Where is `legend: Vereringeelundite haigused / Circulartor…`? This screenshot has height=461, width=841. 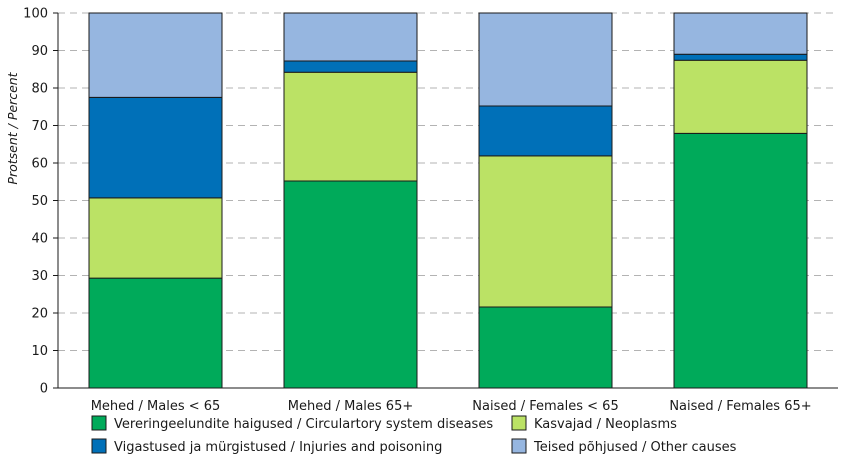
legend: Vereringeelundite haigused / Circulartor… is located at coordinates (414, 435).